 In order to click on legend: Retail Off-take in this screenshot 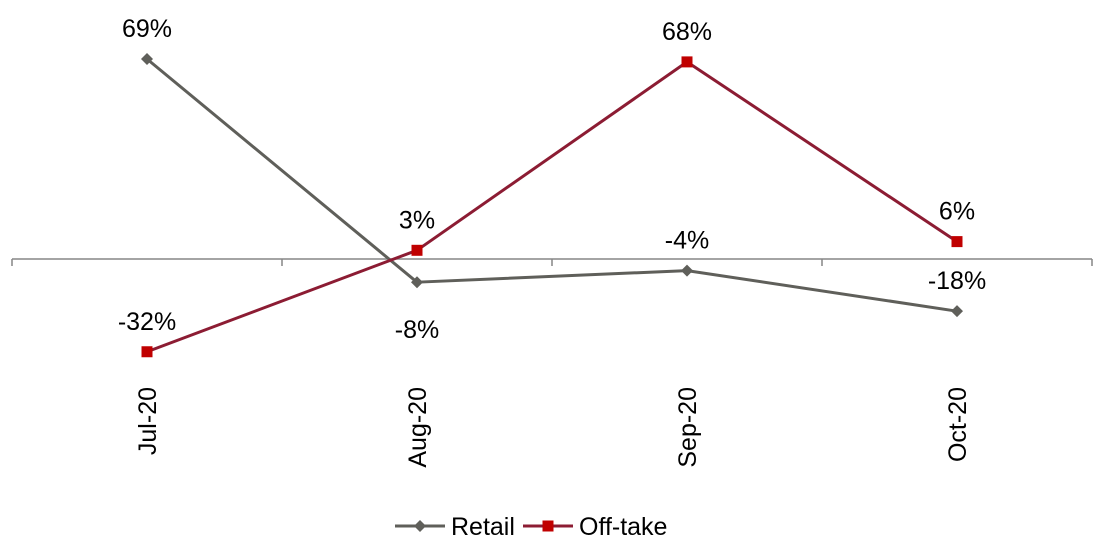, I will do `click(531, 527)`.